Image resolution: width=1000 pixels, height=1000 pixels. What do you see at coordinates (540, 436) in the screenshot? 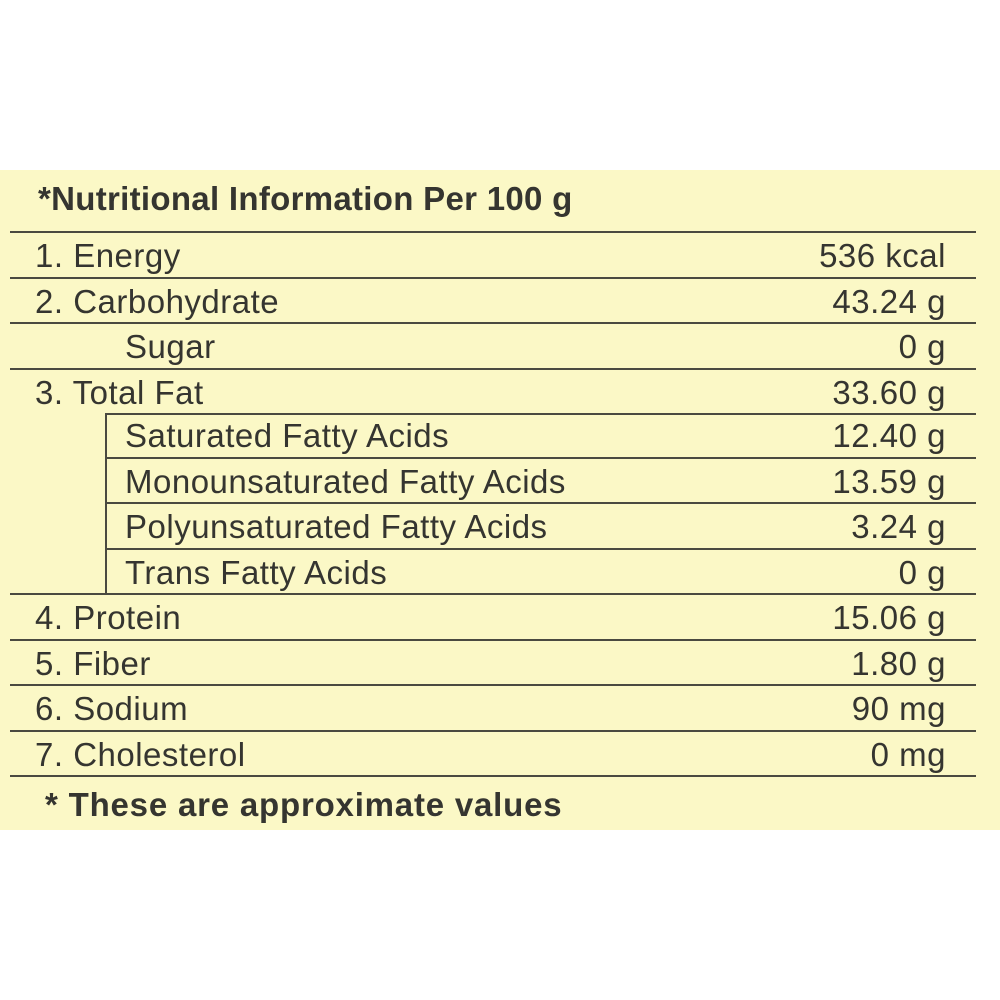
I see `row: Saturated Fatty Acids 12.40 g` at bounding box center [540, 436].